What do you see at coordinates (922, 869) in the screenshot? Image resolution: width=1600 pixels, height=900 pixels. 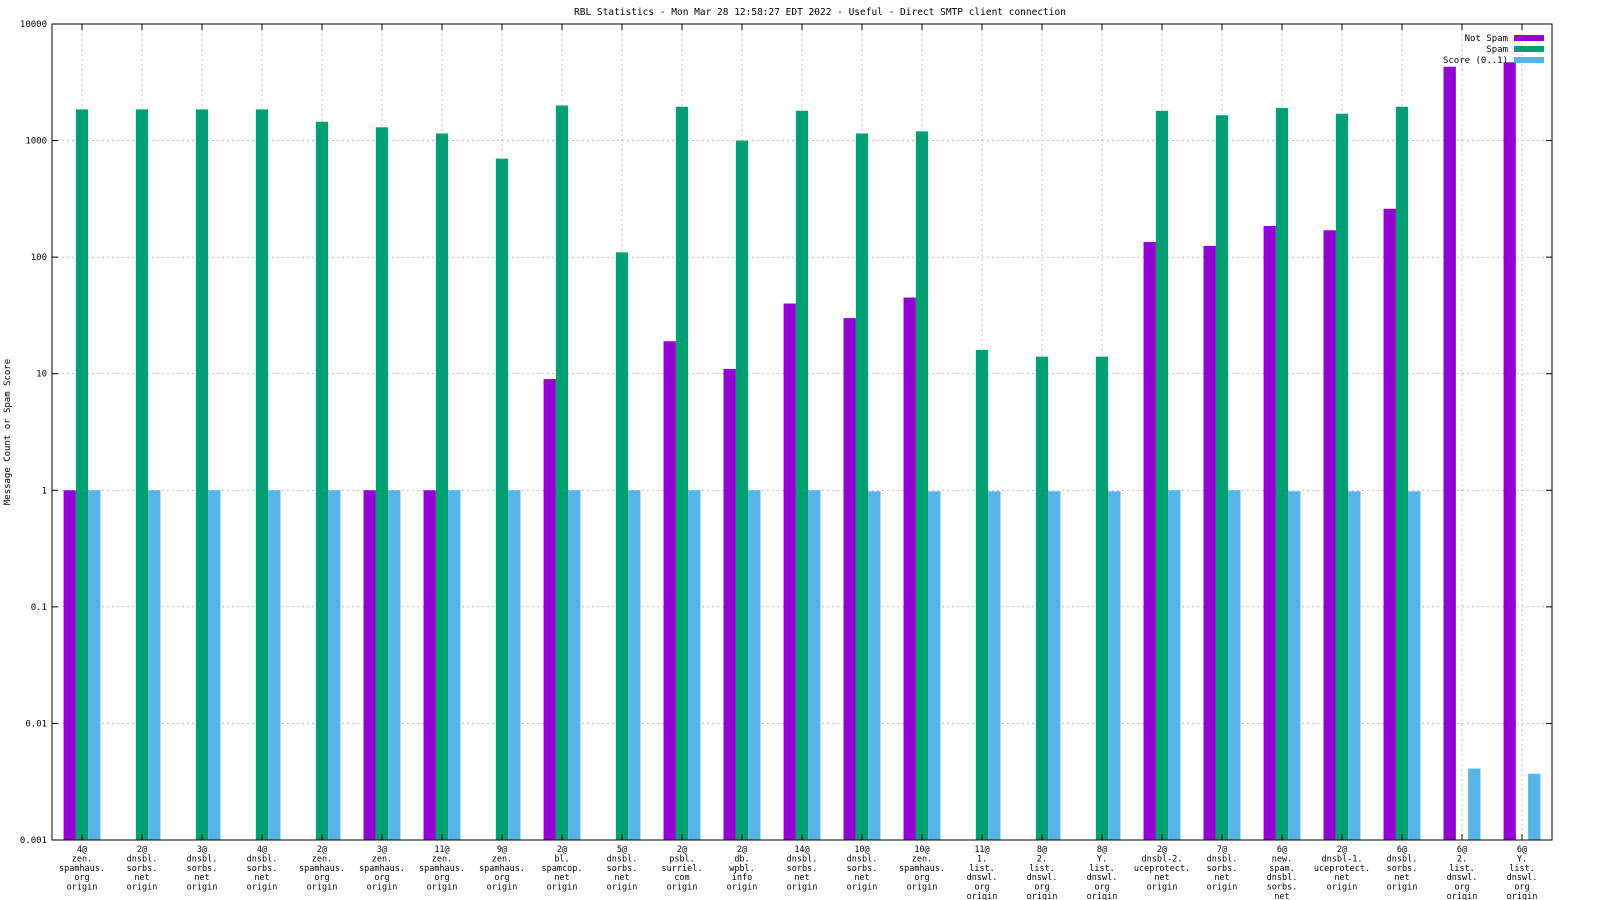 I see `x-category-label: 10@ zen. spamhaus. org origin` at bounding box center [922, 869].